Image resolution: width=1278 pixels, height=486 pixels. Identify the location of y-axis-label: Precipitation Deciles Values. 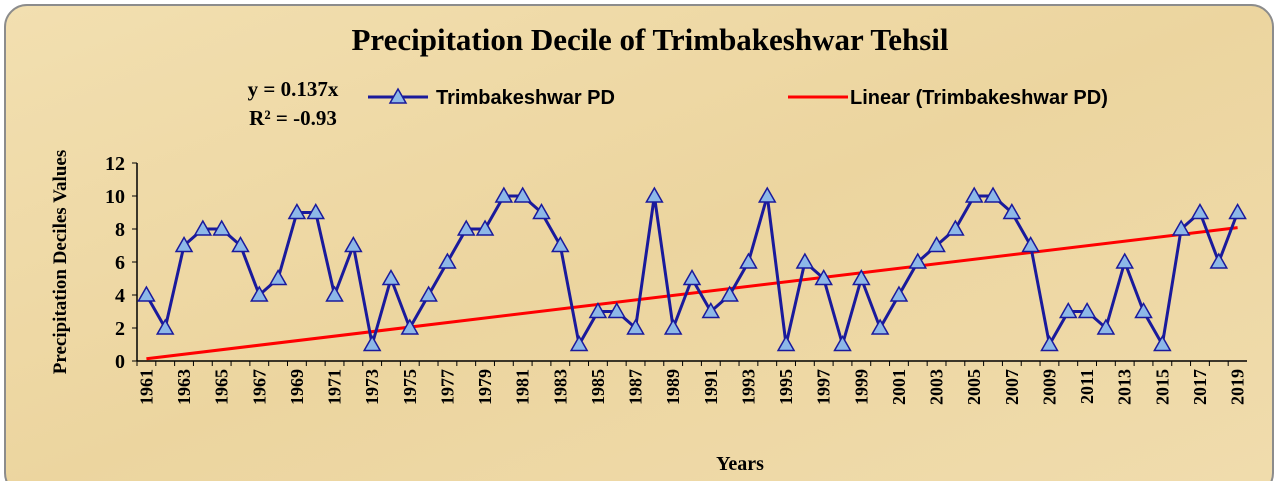
(60, 262).